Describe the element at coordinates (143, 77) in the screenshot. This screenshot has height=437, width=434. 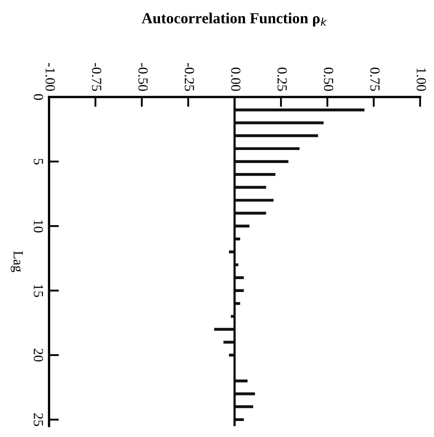
I see `x-tick-label: -0.50` at that location.